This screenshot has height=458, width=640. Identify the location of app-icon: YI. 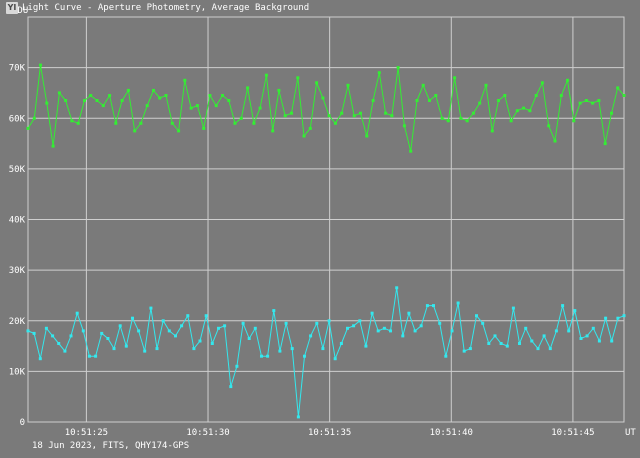
(12, 8).